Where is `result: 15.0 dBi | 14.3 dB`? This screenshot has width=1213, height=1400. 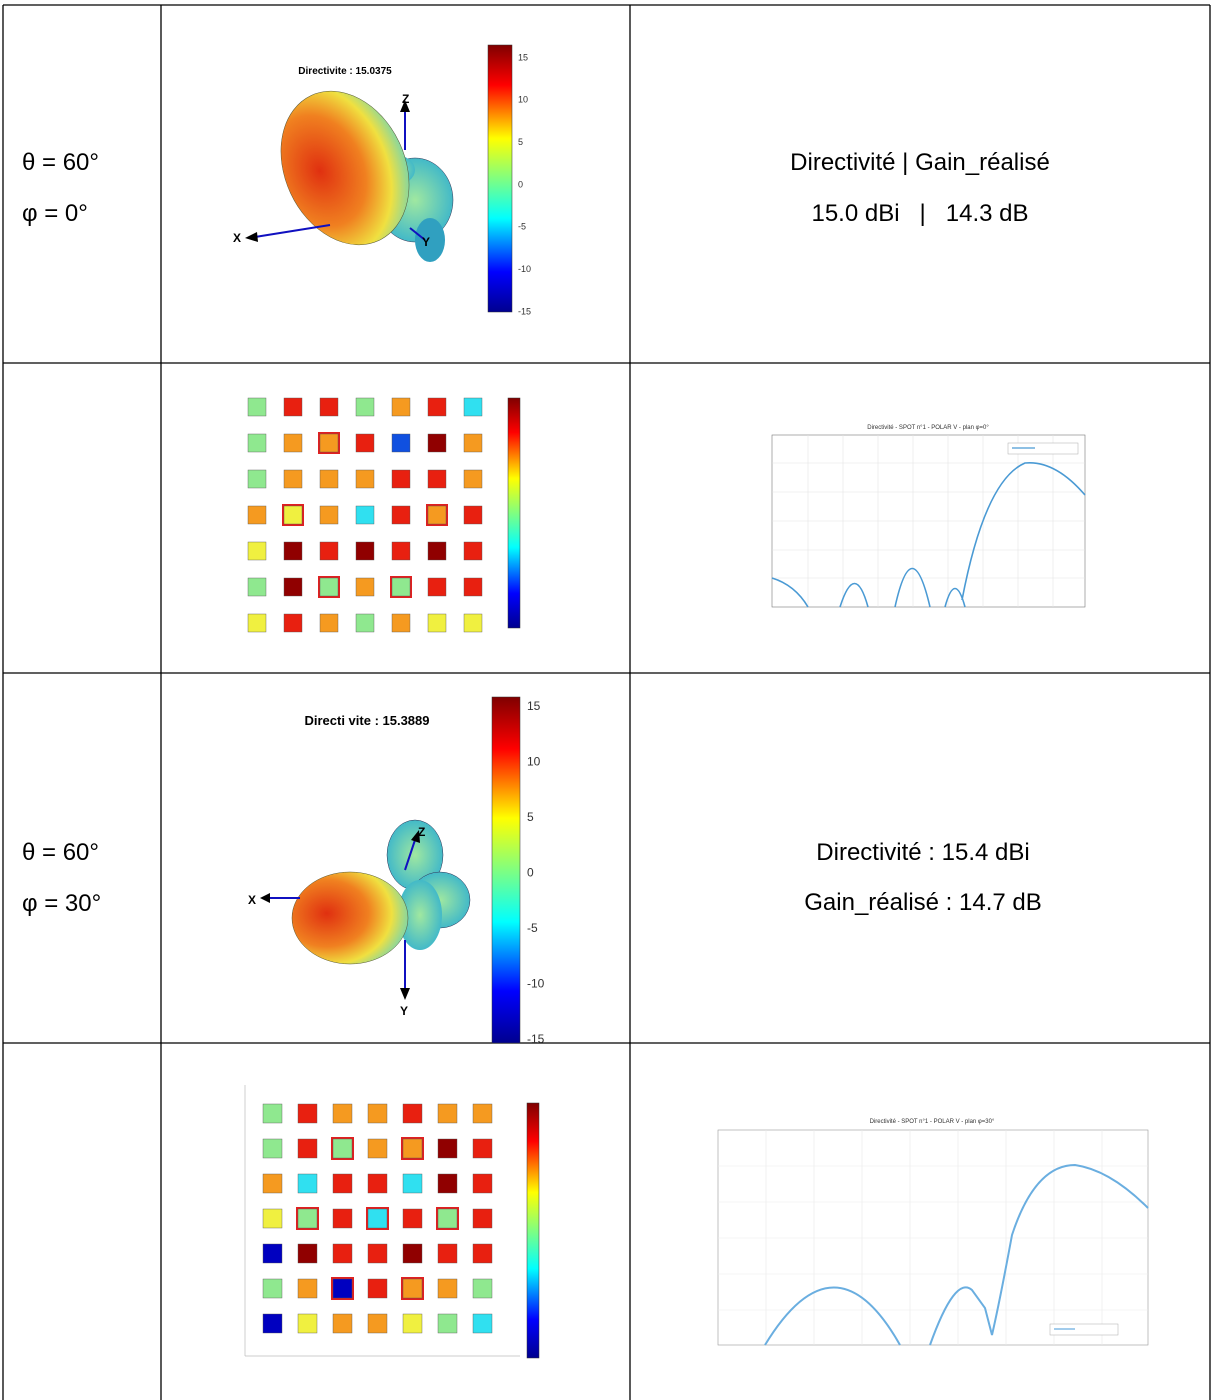 result: 15.0 dBi | 14.3 dB is located at coordinates (919, 213).